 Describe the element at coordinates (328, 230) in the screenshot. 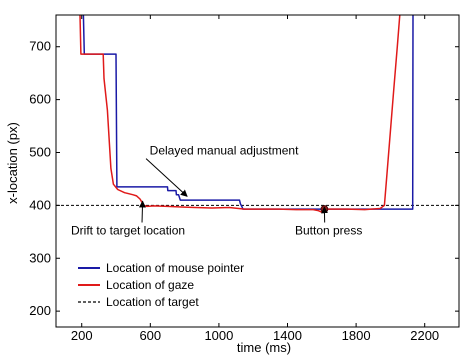

I see `annotation-button-press: Button press` at that location.